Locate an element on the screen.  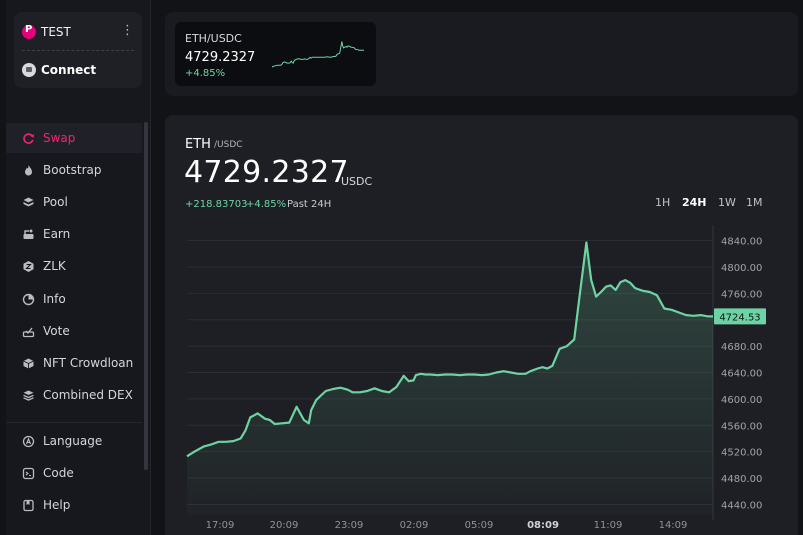
network-name: TEST is located at coordinates (56, 32).